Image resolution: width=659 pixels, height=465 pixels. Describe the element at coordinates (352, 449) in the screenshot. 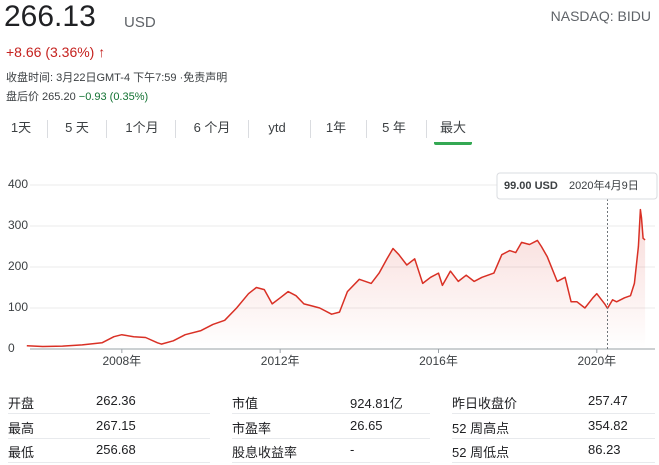

I see `stat-value: -` at that location.